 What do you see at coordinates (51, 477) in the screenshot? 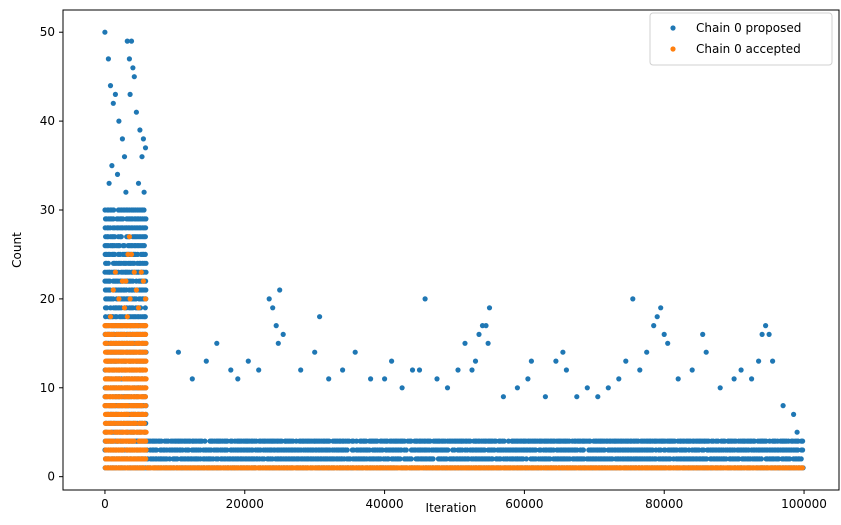
I see `y-tick-label: 0` at bounding box center [51, 477].